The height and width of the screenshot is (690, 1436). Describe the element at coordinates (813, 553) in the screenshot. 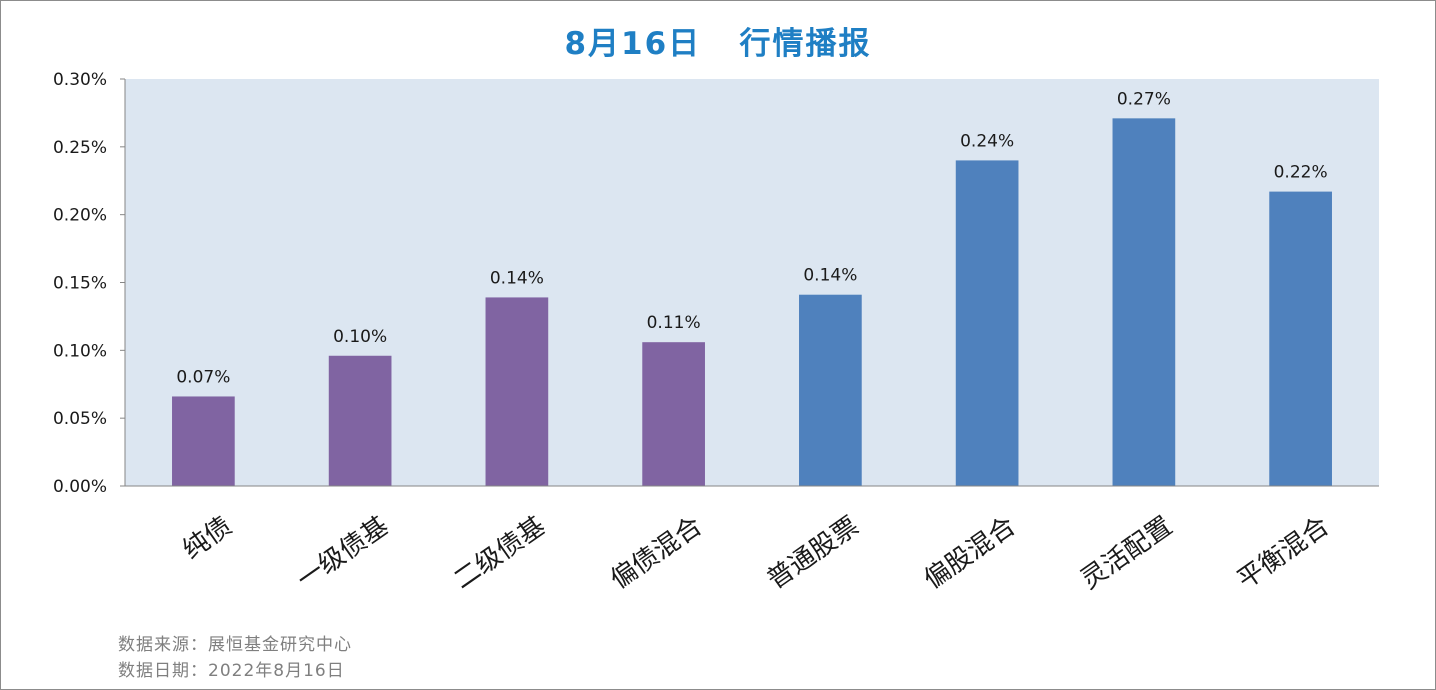

I see `category-label: 普通股票` at that location.